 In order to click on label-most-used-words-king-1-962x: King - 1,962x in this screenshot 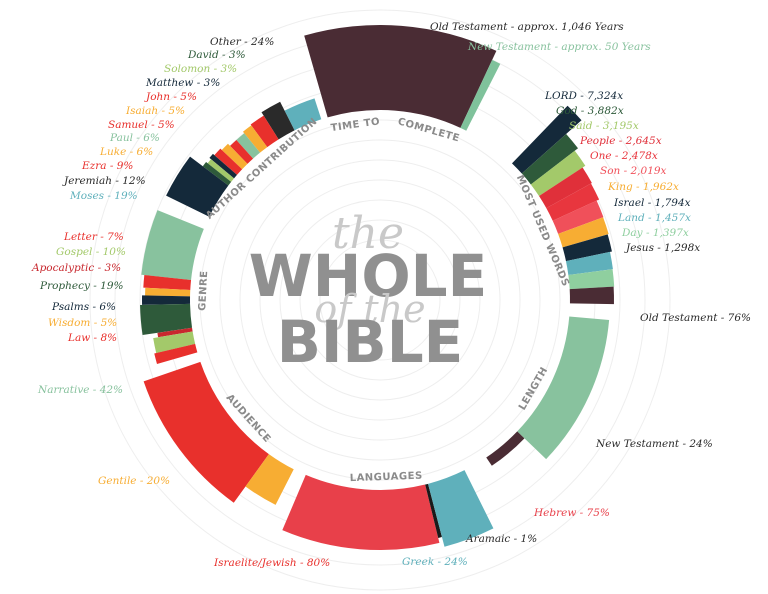, I will do `click(643, 187)`.